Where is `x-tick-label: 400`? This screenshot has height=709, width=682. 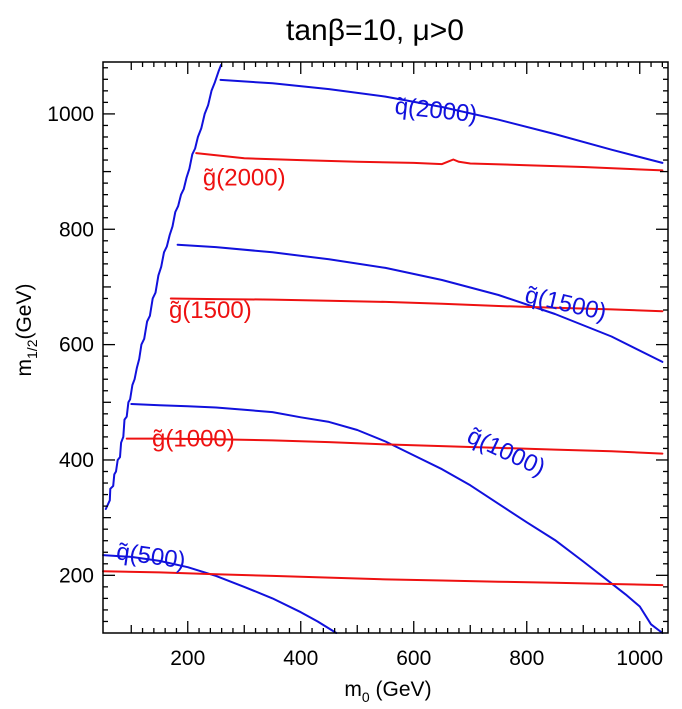 x-tick-label: 400 is located at coordinates (300, 658).